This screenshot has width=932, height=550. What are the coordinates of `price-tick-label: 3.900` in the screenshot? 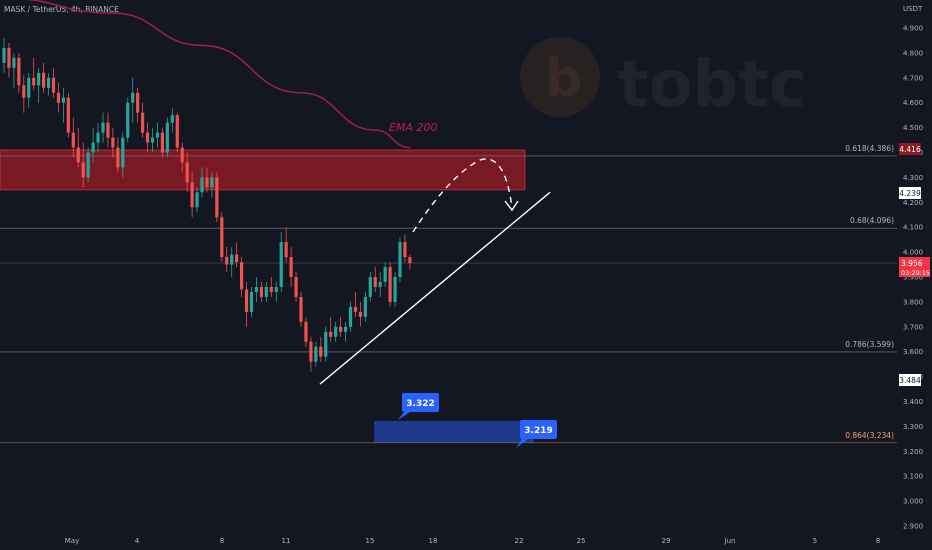 It's located at (913, 278).